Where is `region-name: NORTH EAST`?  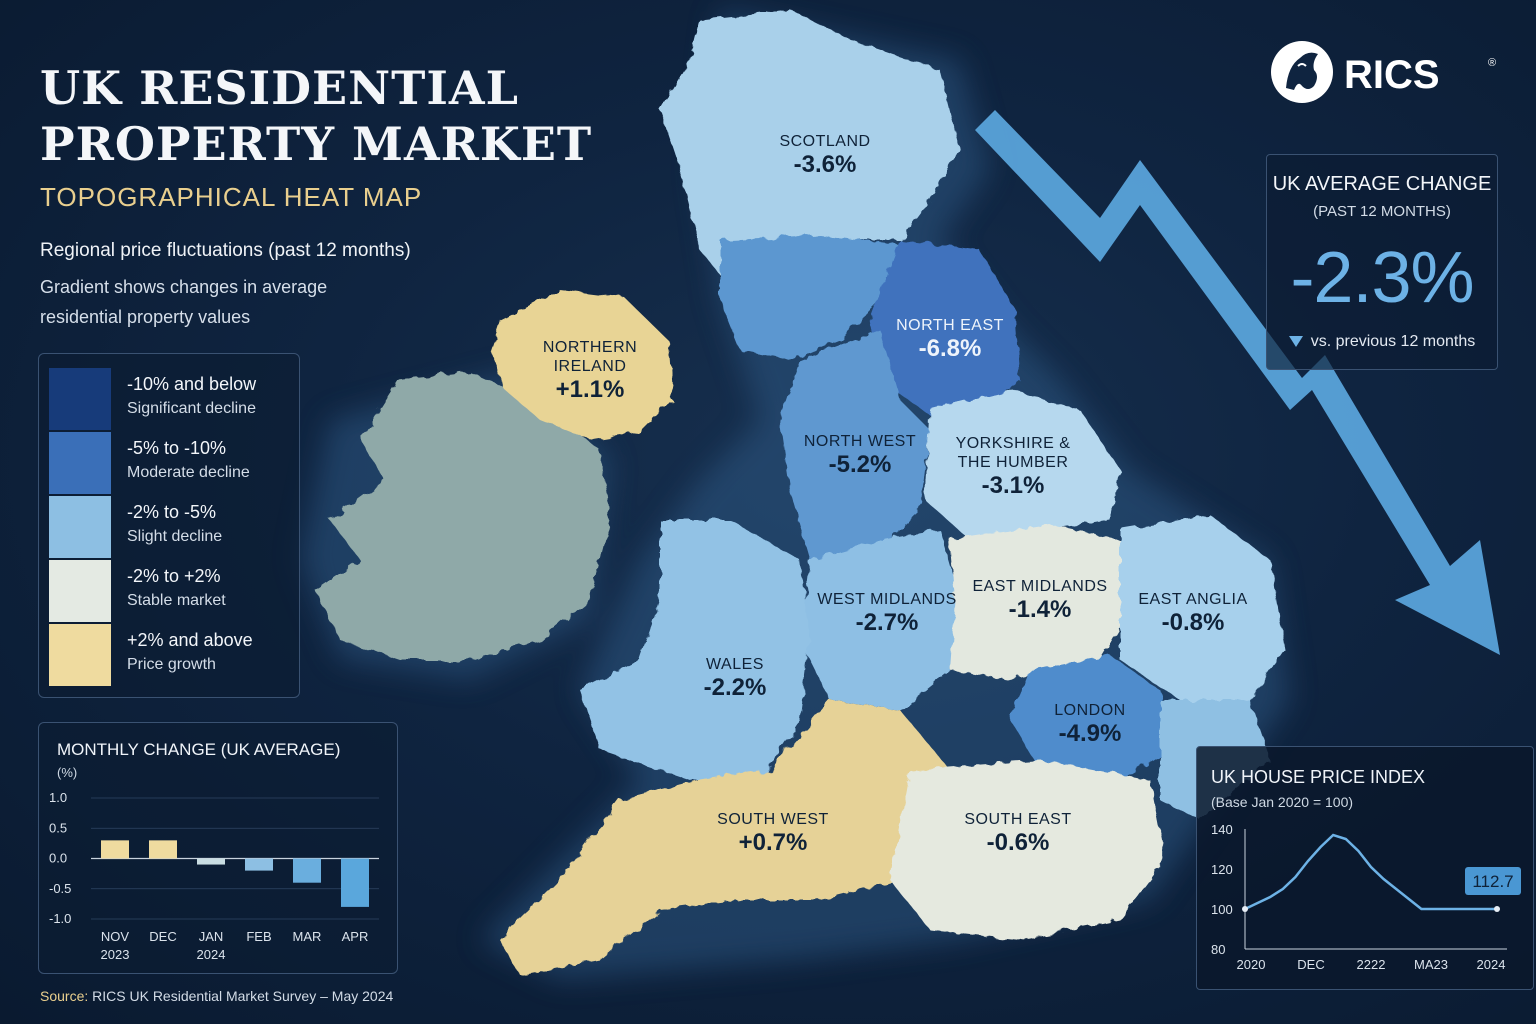 region-name: NORTH EAST is located at coordinates (950, 325).